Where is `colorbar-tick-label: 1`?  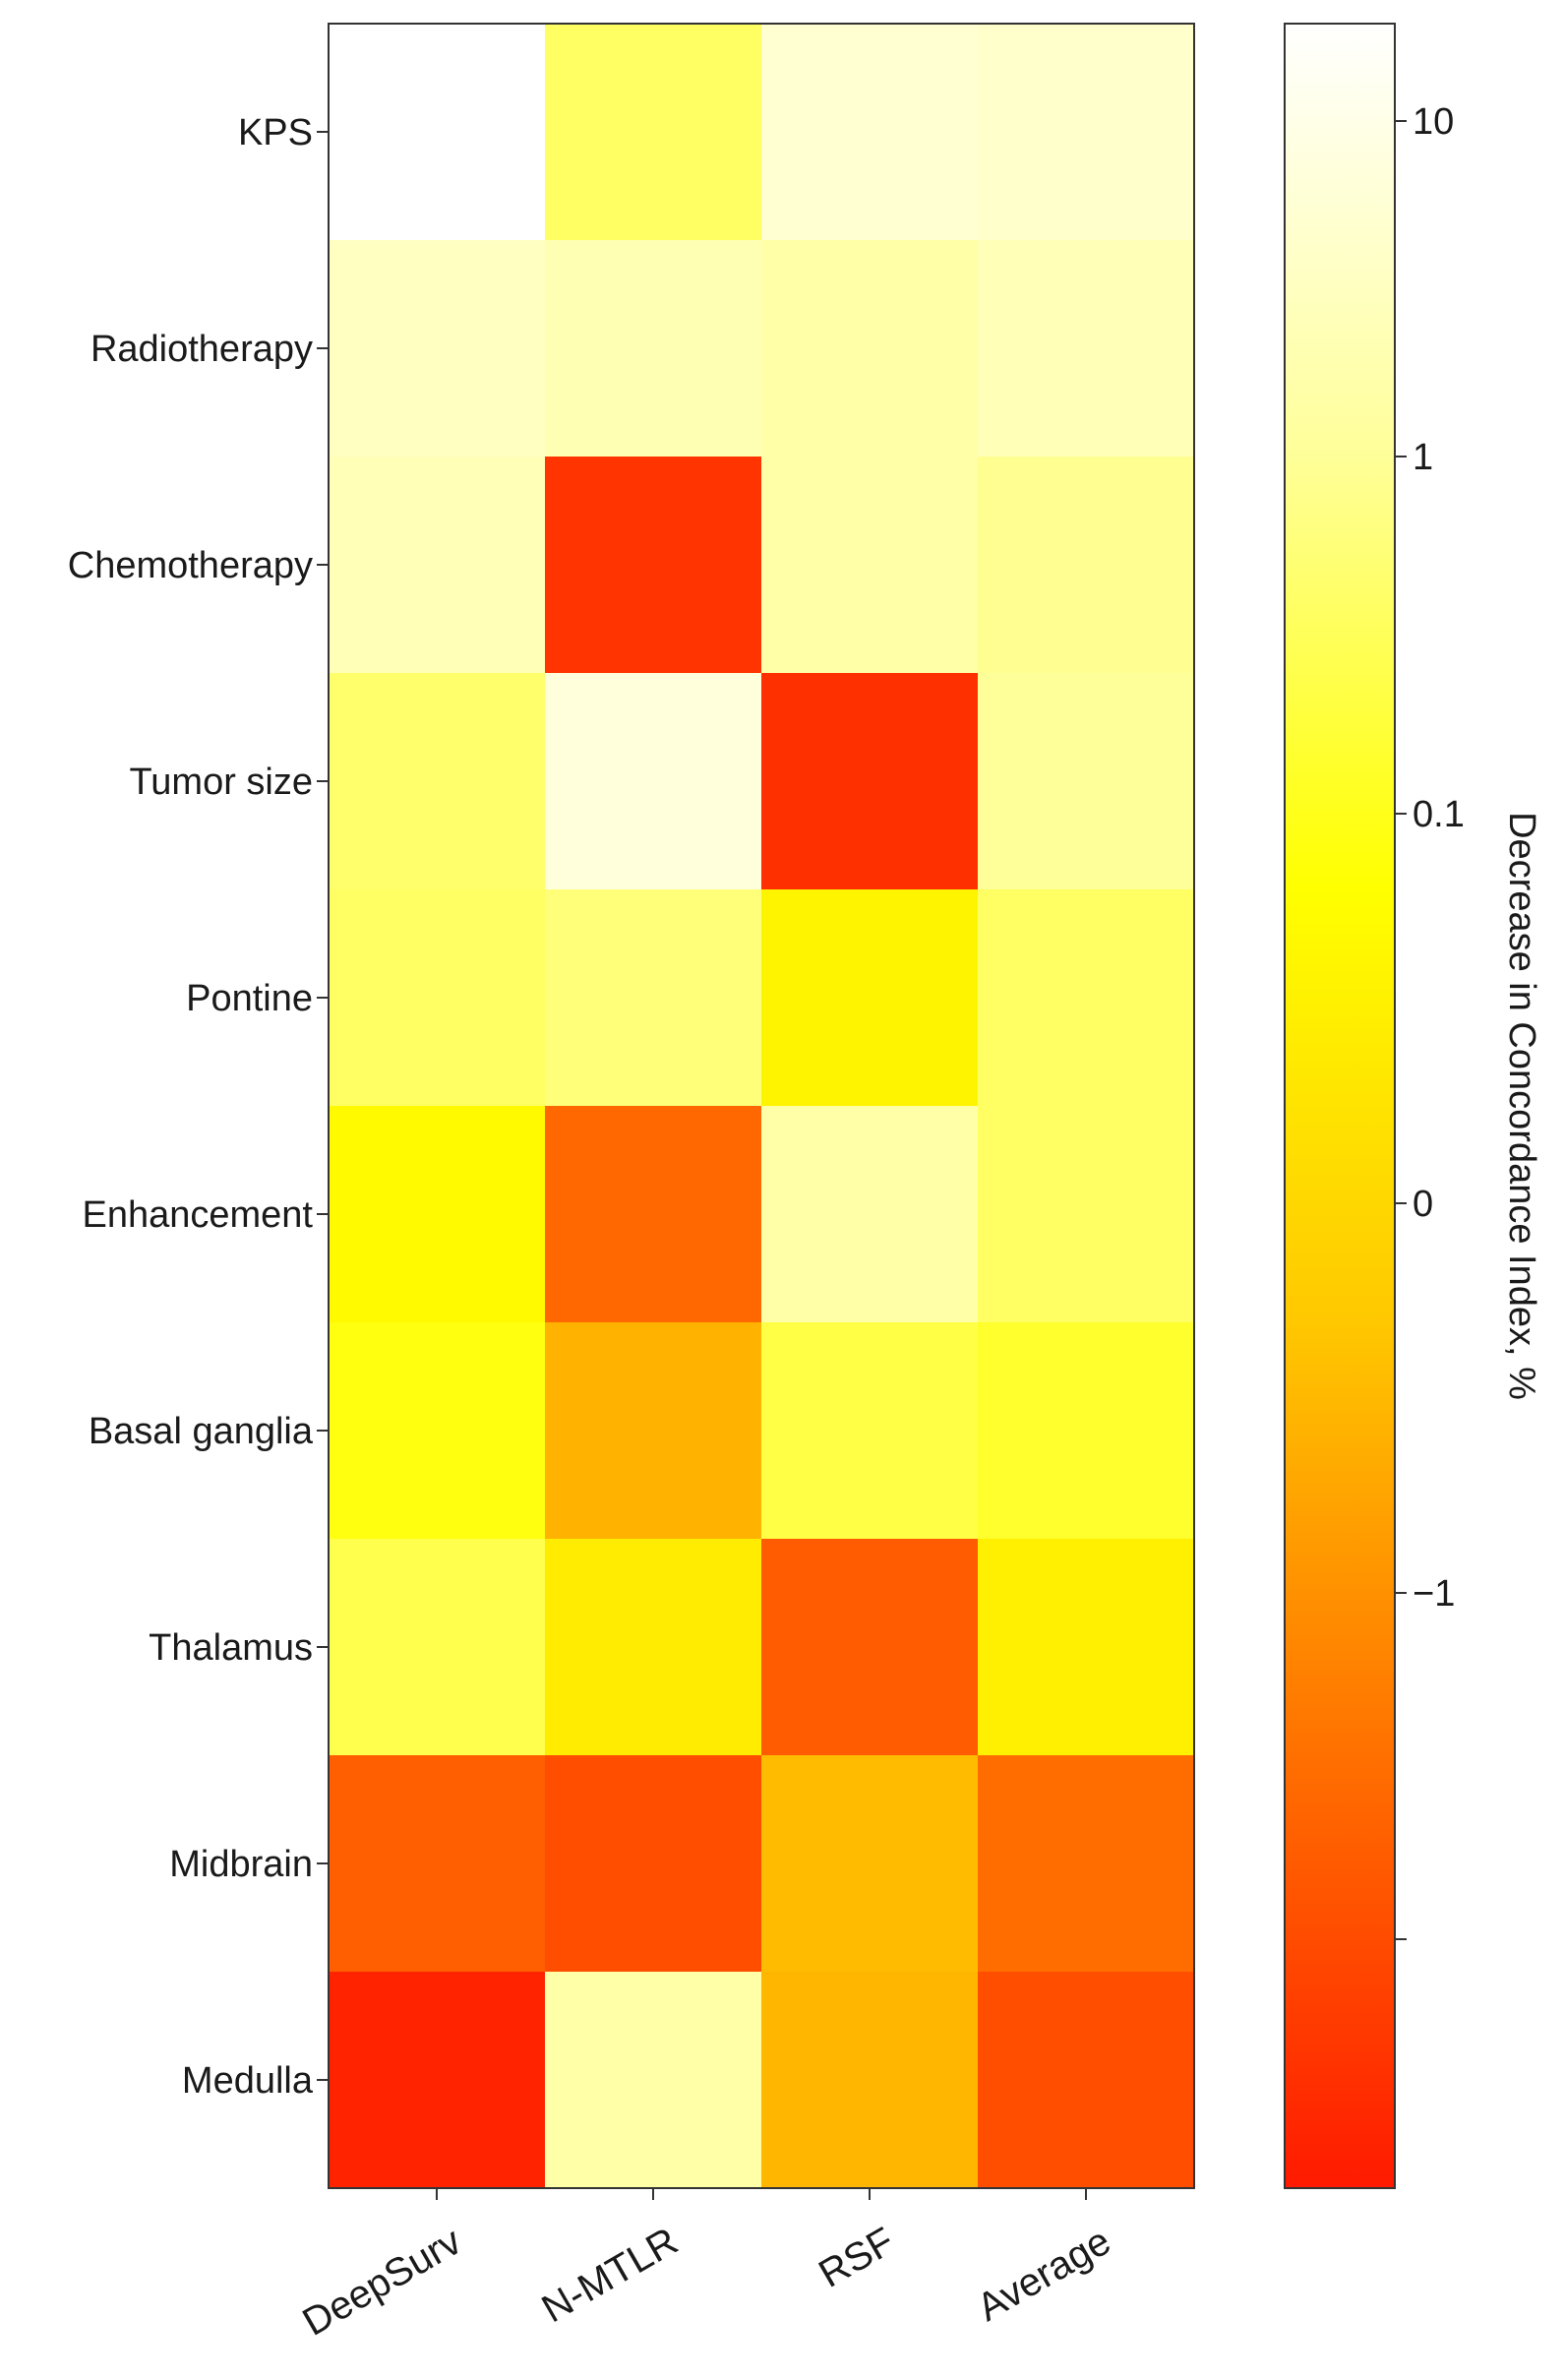 colorbar-tick-label: 1 is located at coordinates (1423, 457).